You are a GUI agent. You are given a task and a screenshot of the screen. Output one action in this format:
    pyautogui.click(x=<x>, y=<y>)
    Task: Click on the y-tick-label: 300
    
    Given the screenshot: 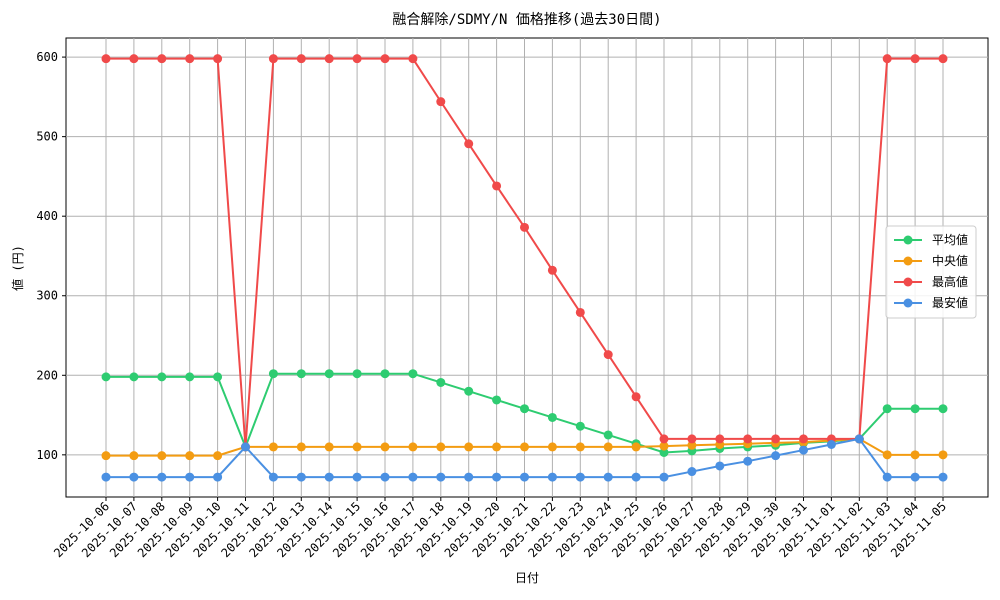 What is the action you would take?
    pyautogui.click(x=47, y=296)
    